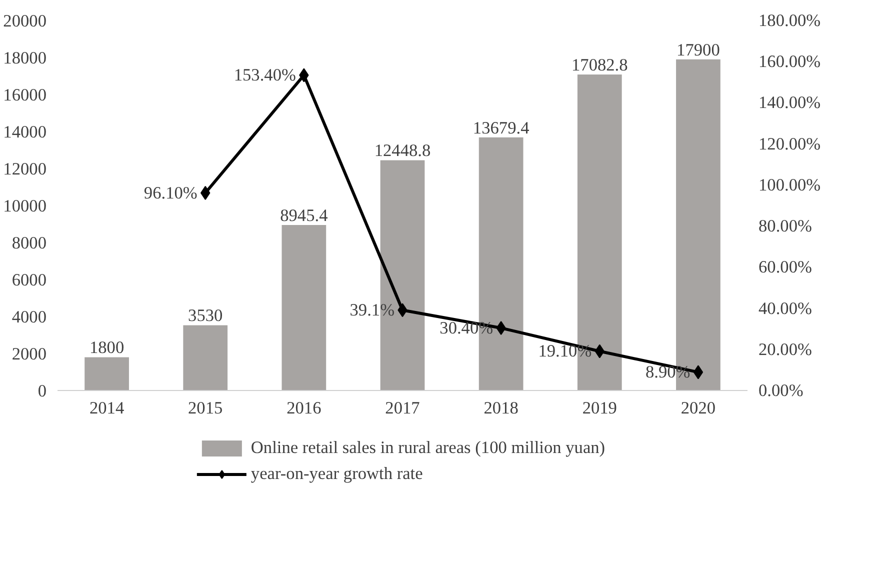 The width and height of the screenshot is (894, 582). What do you see at coordinates (789, 20) in the screenshot?
I see `y2-tick-label: 180.00%` at bounding box center [789, 20].